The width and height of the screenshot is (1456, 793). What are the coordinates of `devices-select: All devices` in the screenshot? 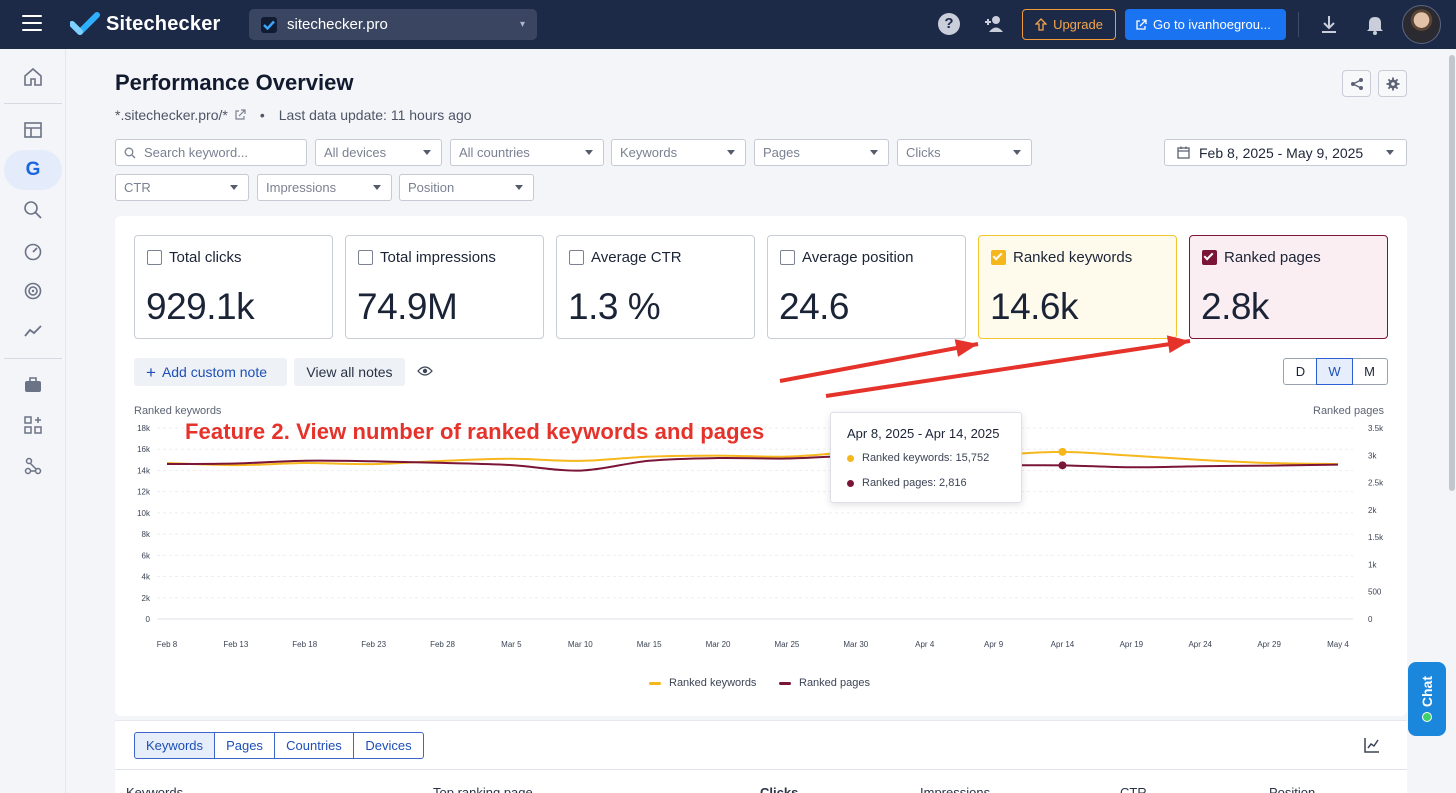 It's located at (378, 152).